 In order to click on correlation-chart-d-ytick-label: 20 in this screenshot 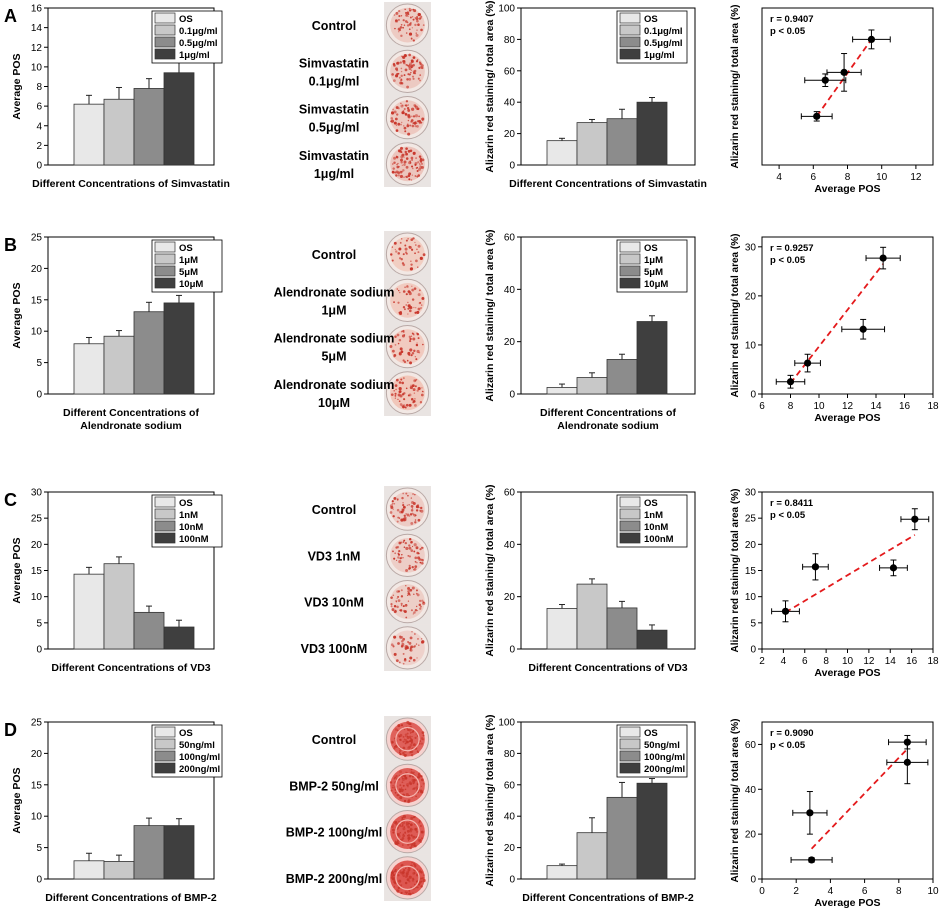, I will do `click(751, 835)`.